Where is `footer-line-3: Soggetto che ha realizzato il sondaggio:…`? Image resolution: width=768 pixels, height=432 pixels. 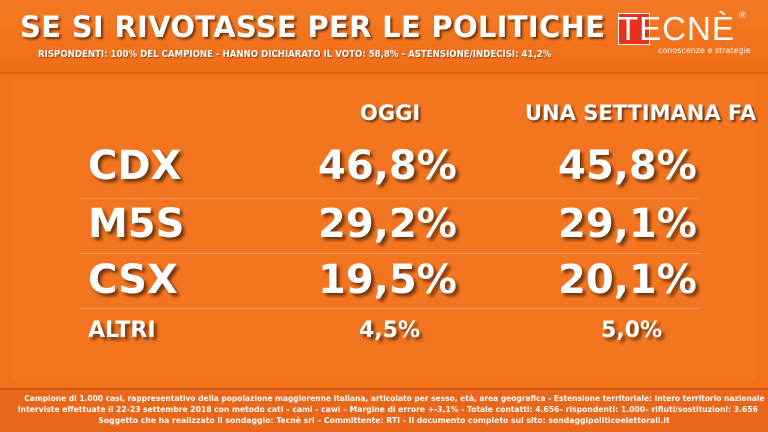 footer-line-3: Soggetto che ha realizzato il sondaggio:… is located at coordinates (384, 420).